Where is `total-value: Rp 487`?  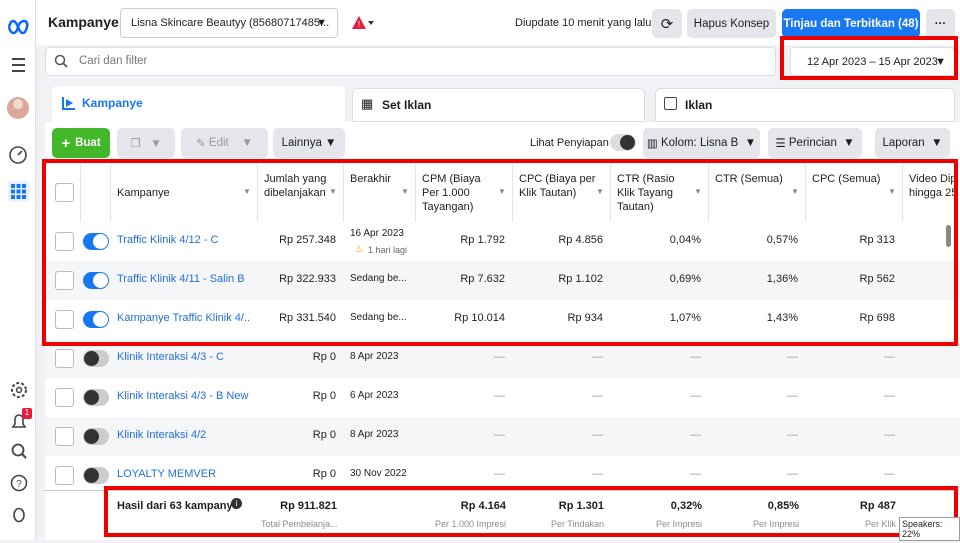
total-value: Rp 487 is located at coordinates (877, 506).